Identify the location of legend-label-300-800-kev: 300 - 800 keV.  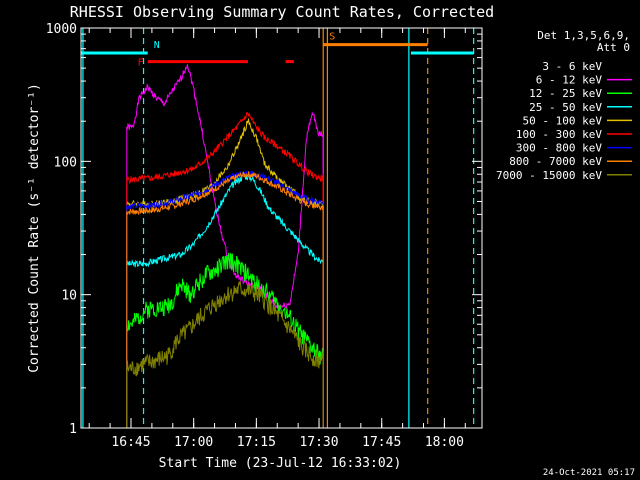
(559, 148).